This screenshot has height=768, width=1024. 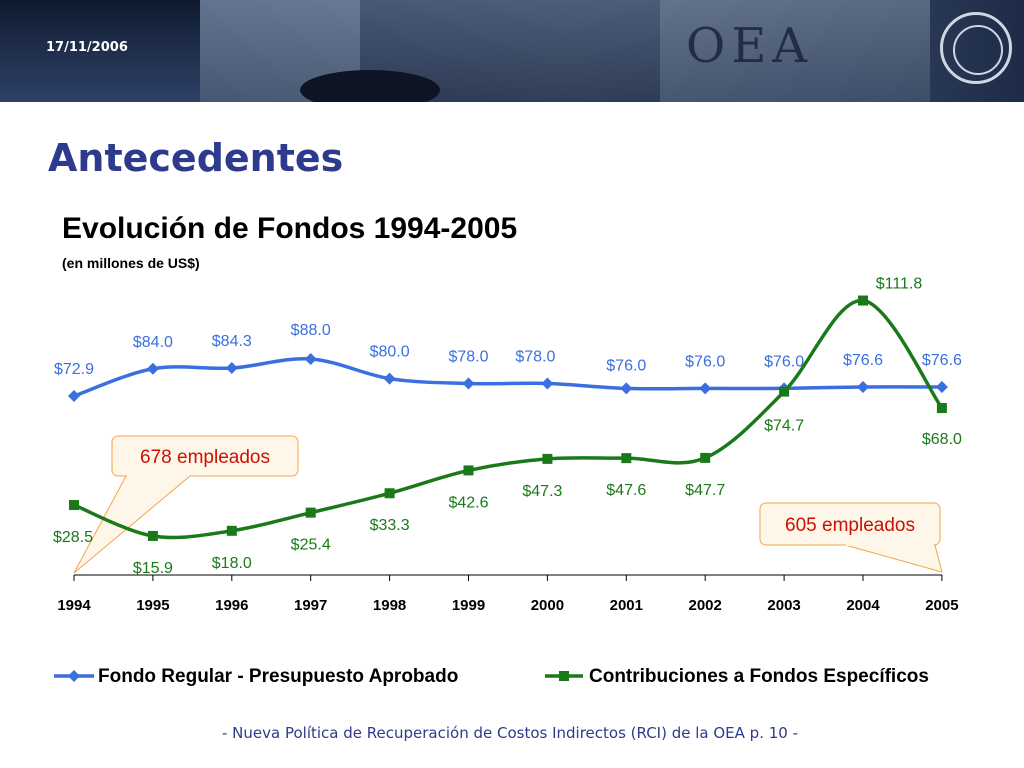 What do you see at coordinates (759, 676) in the screenshot?
I see `legend-label: Contribuciones a Fondos Específicos` at bounding box center [759, 676].